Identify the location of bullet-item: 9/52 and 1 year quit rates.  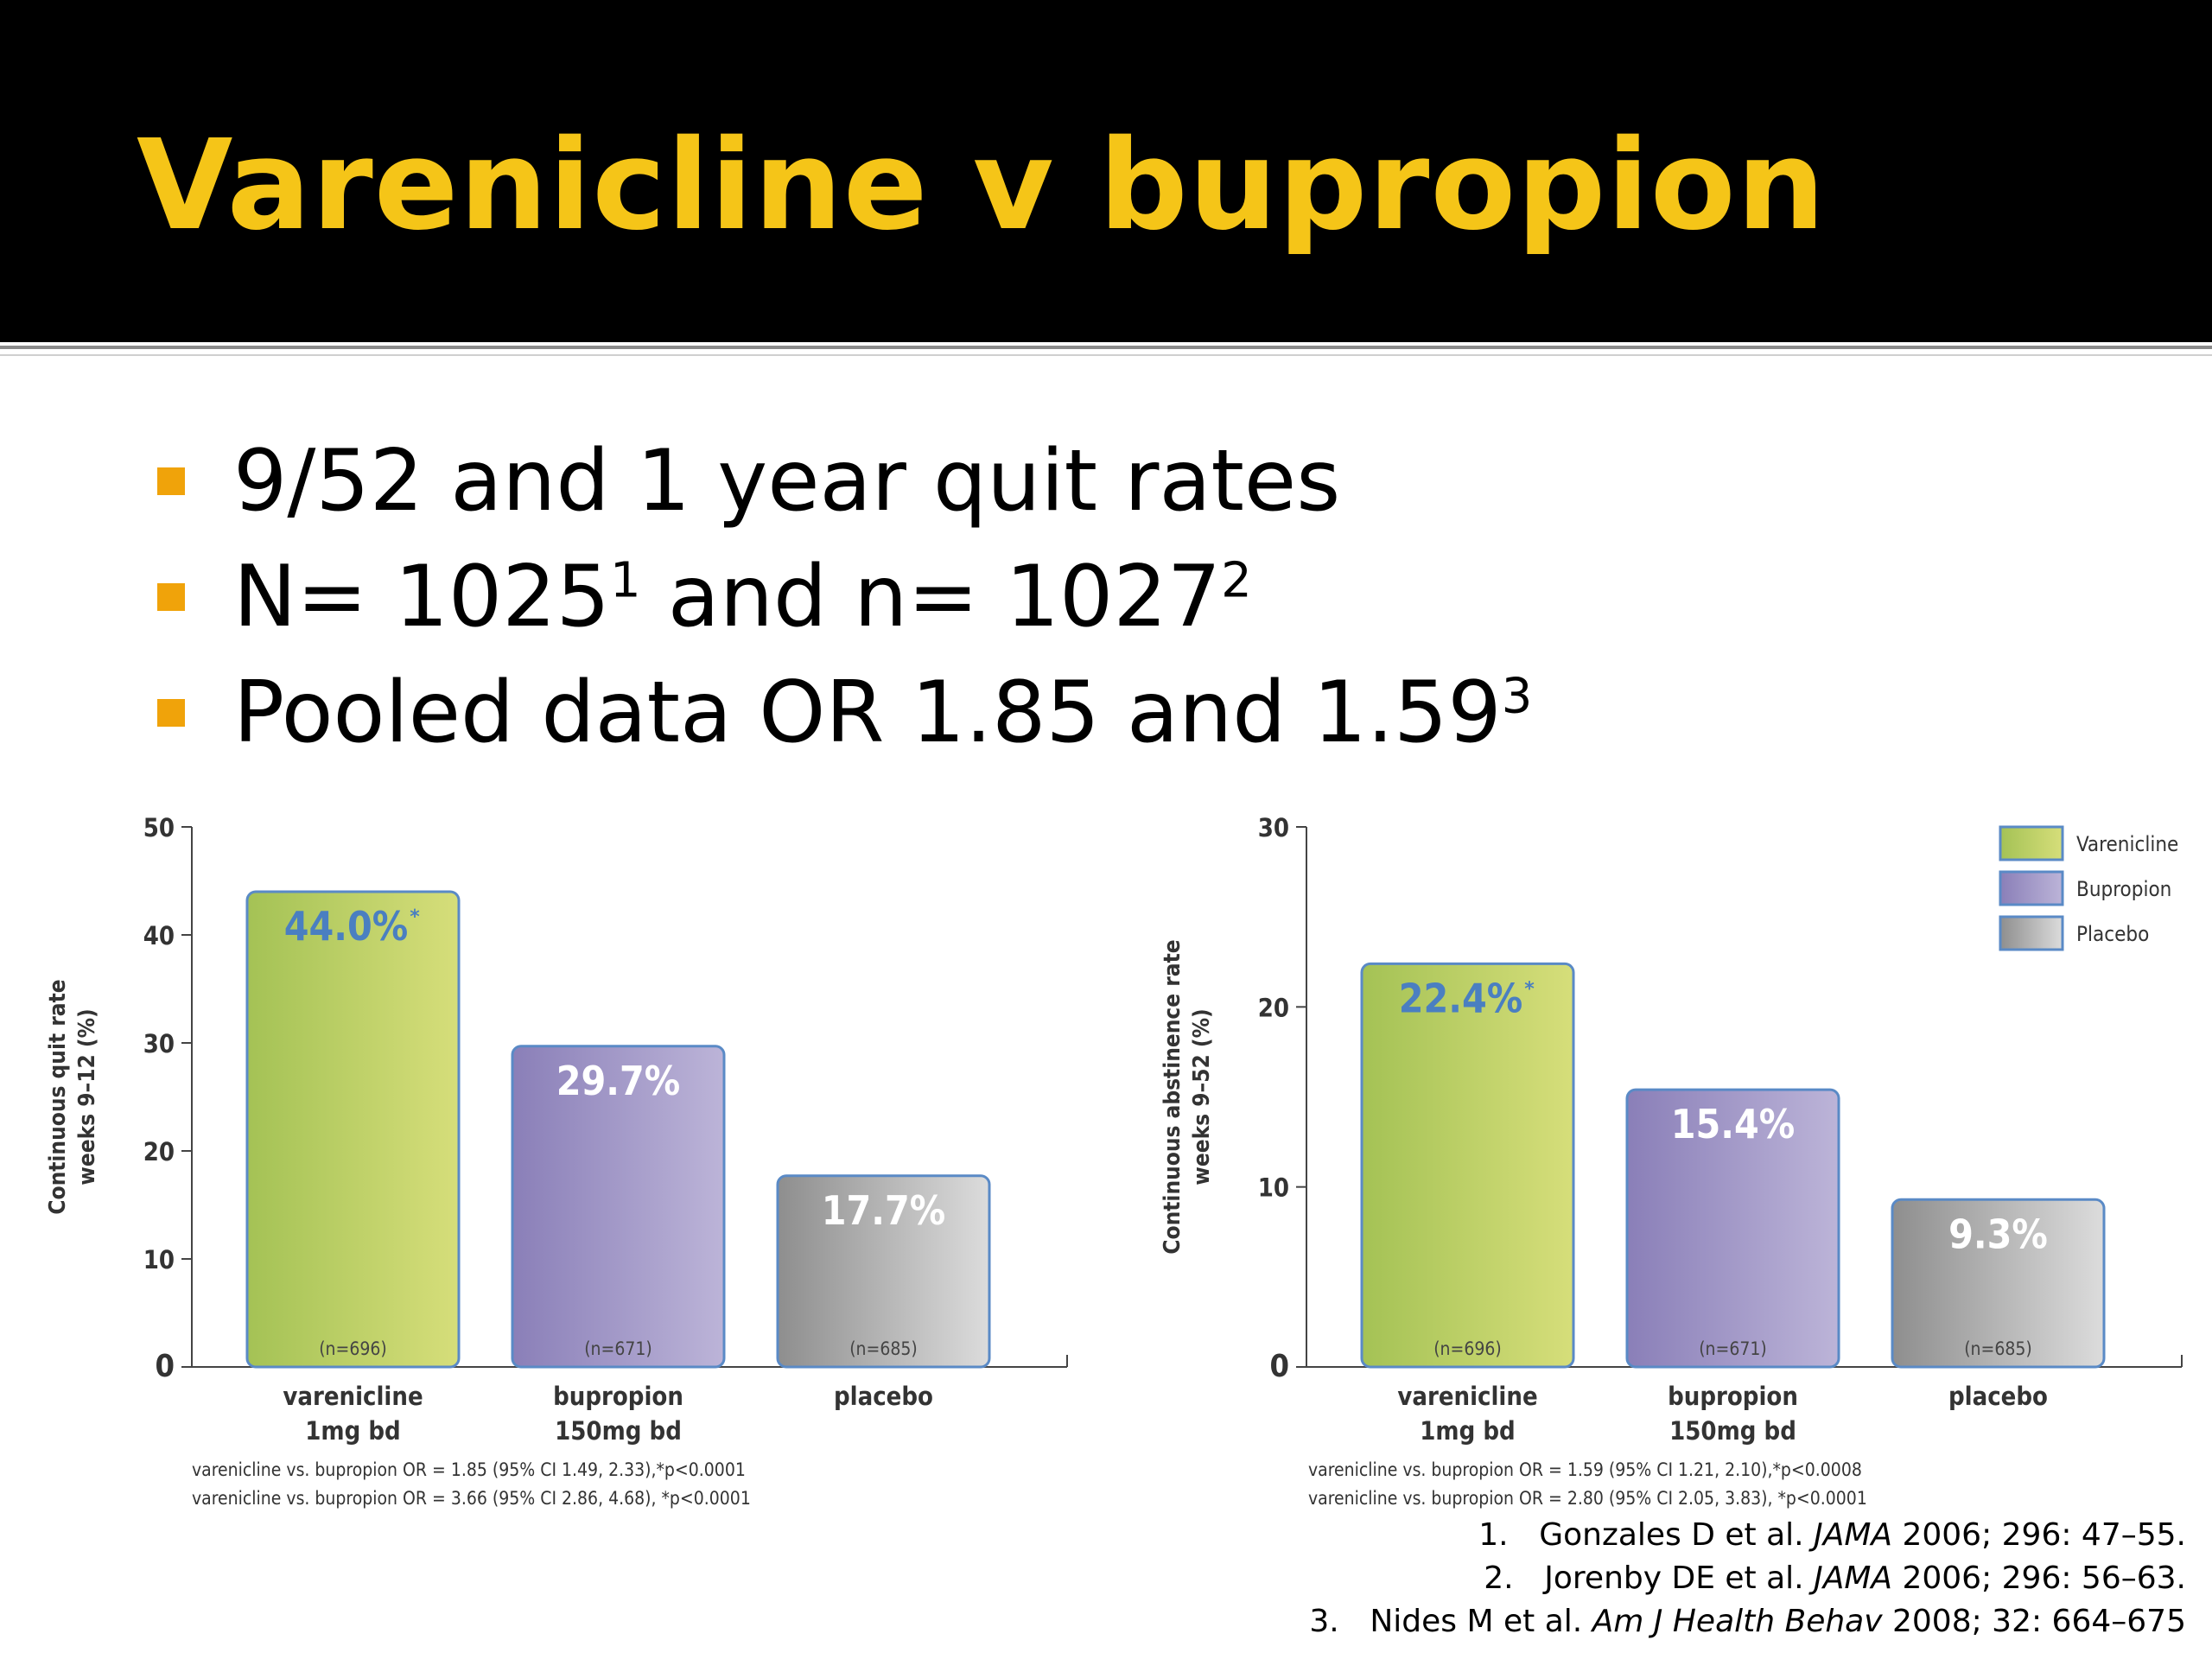
(844, 481).